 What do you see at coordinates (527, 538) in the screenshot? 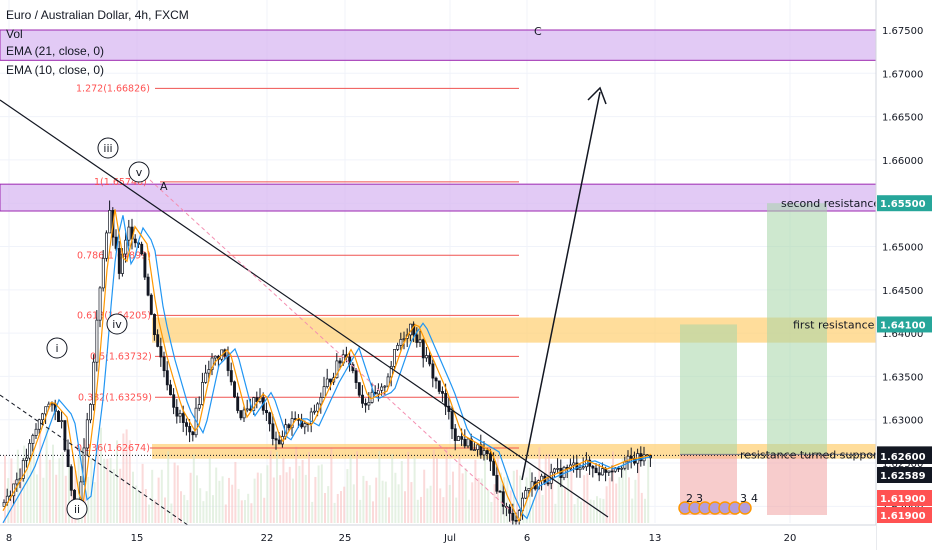
I see `time-axis-tick: 6` at bounding box center [527, 538].